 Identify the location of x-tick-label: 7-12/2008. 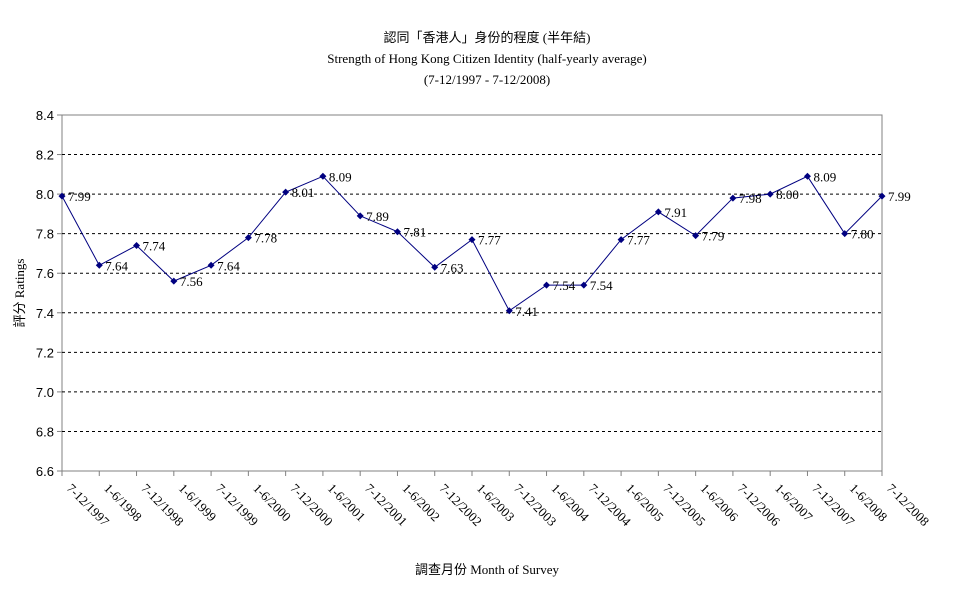
(908, 505).